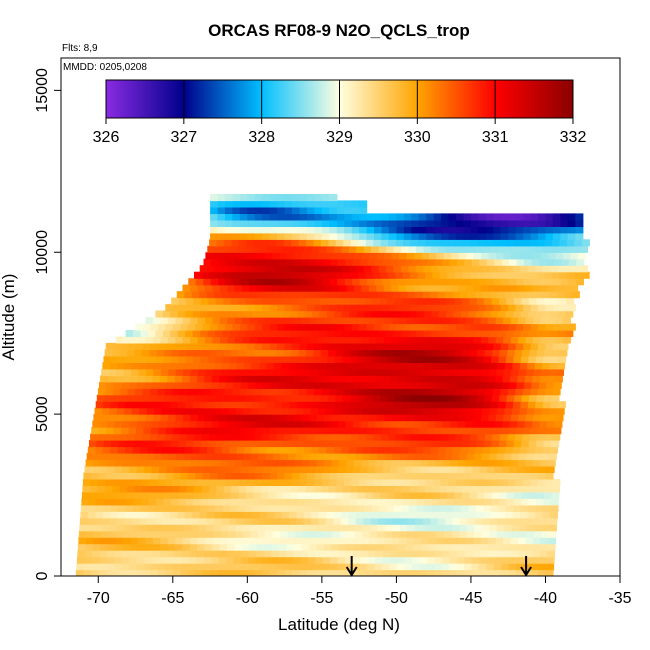 This screenshot has width=650, height=650. What do you see at coordinates (321, 598) in the screenshot?
I see `x-tick-label: -55` at bounding box center [321, 598].